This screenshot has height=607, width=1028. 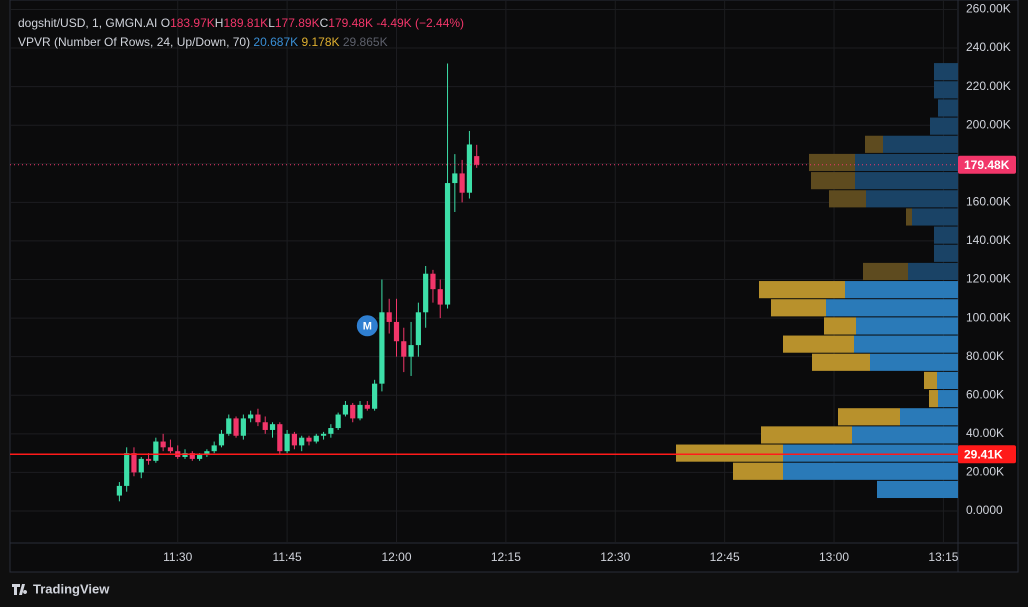 What do you see at coordinates (988, 47) in the screenshot?
I see `y-tick-label: 240.00K` at bounding box center [988, 47].